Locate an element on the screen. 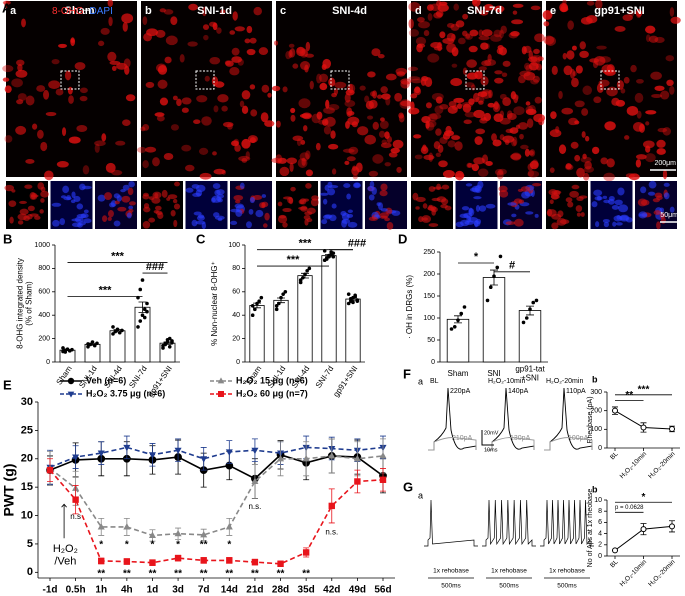 Image resolution: width=685 pixels, height=596 pixels. y-tick-label: 20 is located at coordinates (27, 459).